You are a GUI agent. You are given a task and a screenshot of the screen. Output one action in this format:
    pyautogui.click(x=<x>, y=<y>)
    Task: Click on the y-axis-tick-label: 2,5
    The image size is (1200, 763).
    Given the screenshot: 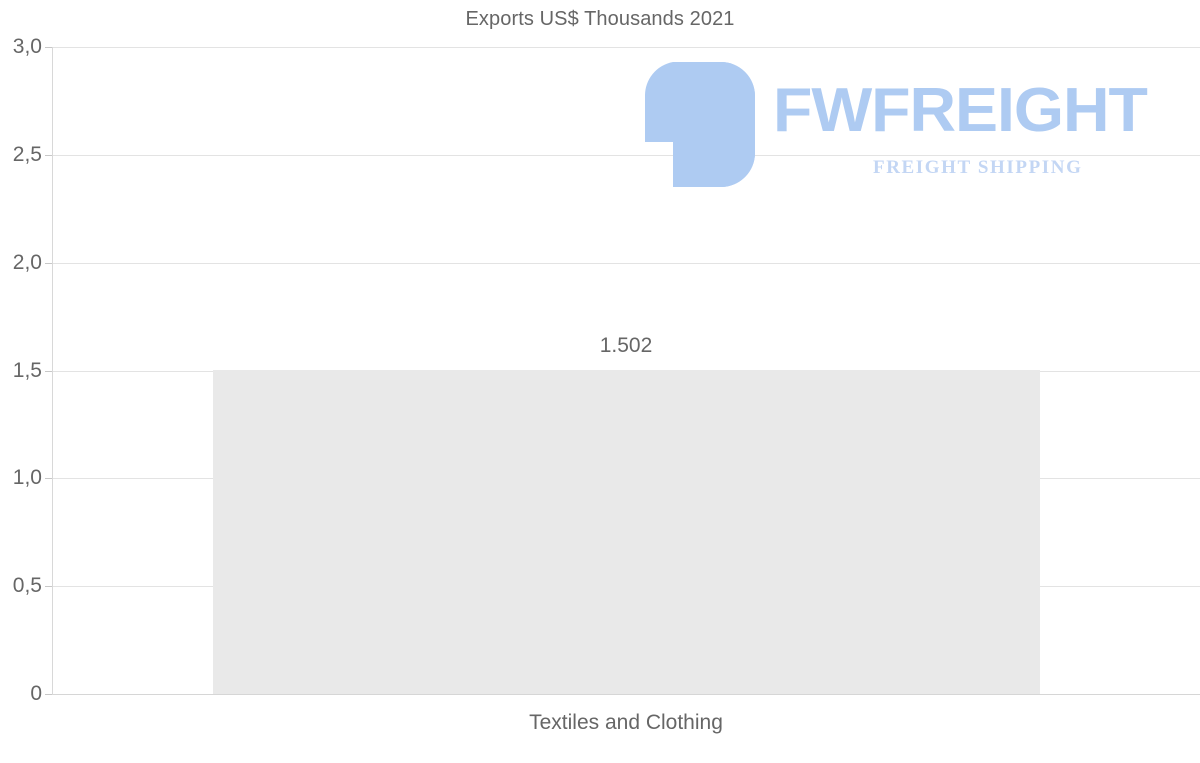 What is the action you would take?
    pyautogui.click(x=27, y=154)
    